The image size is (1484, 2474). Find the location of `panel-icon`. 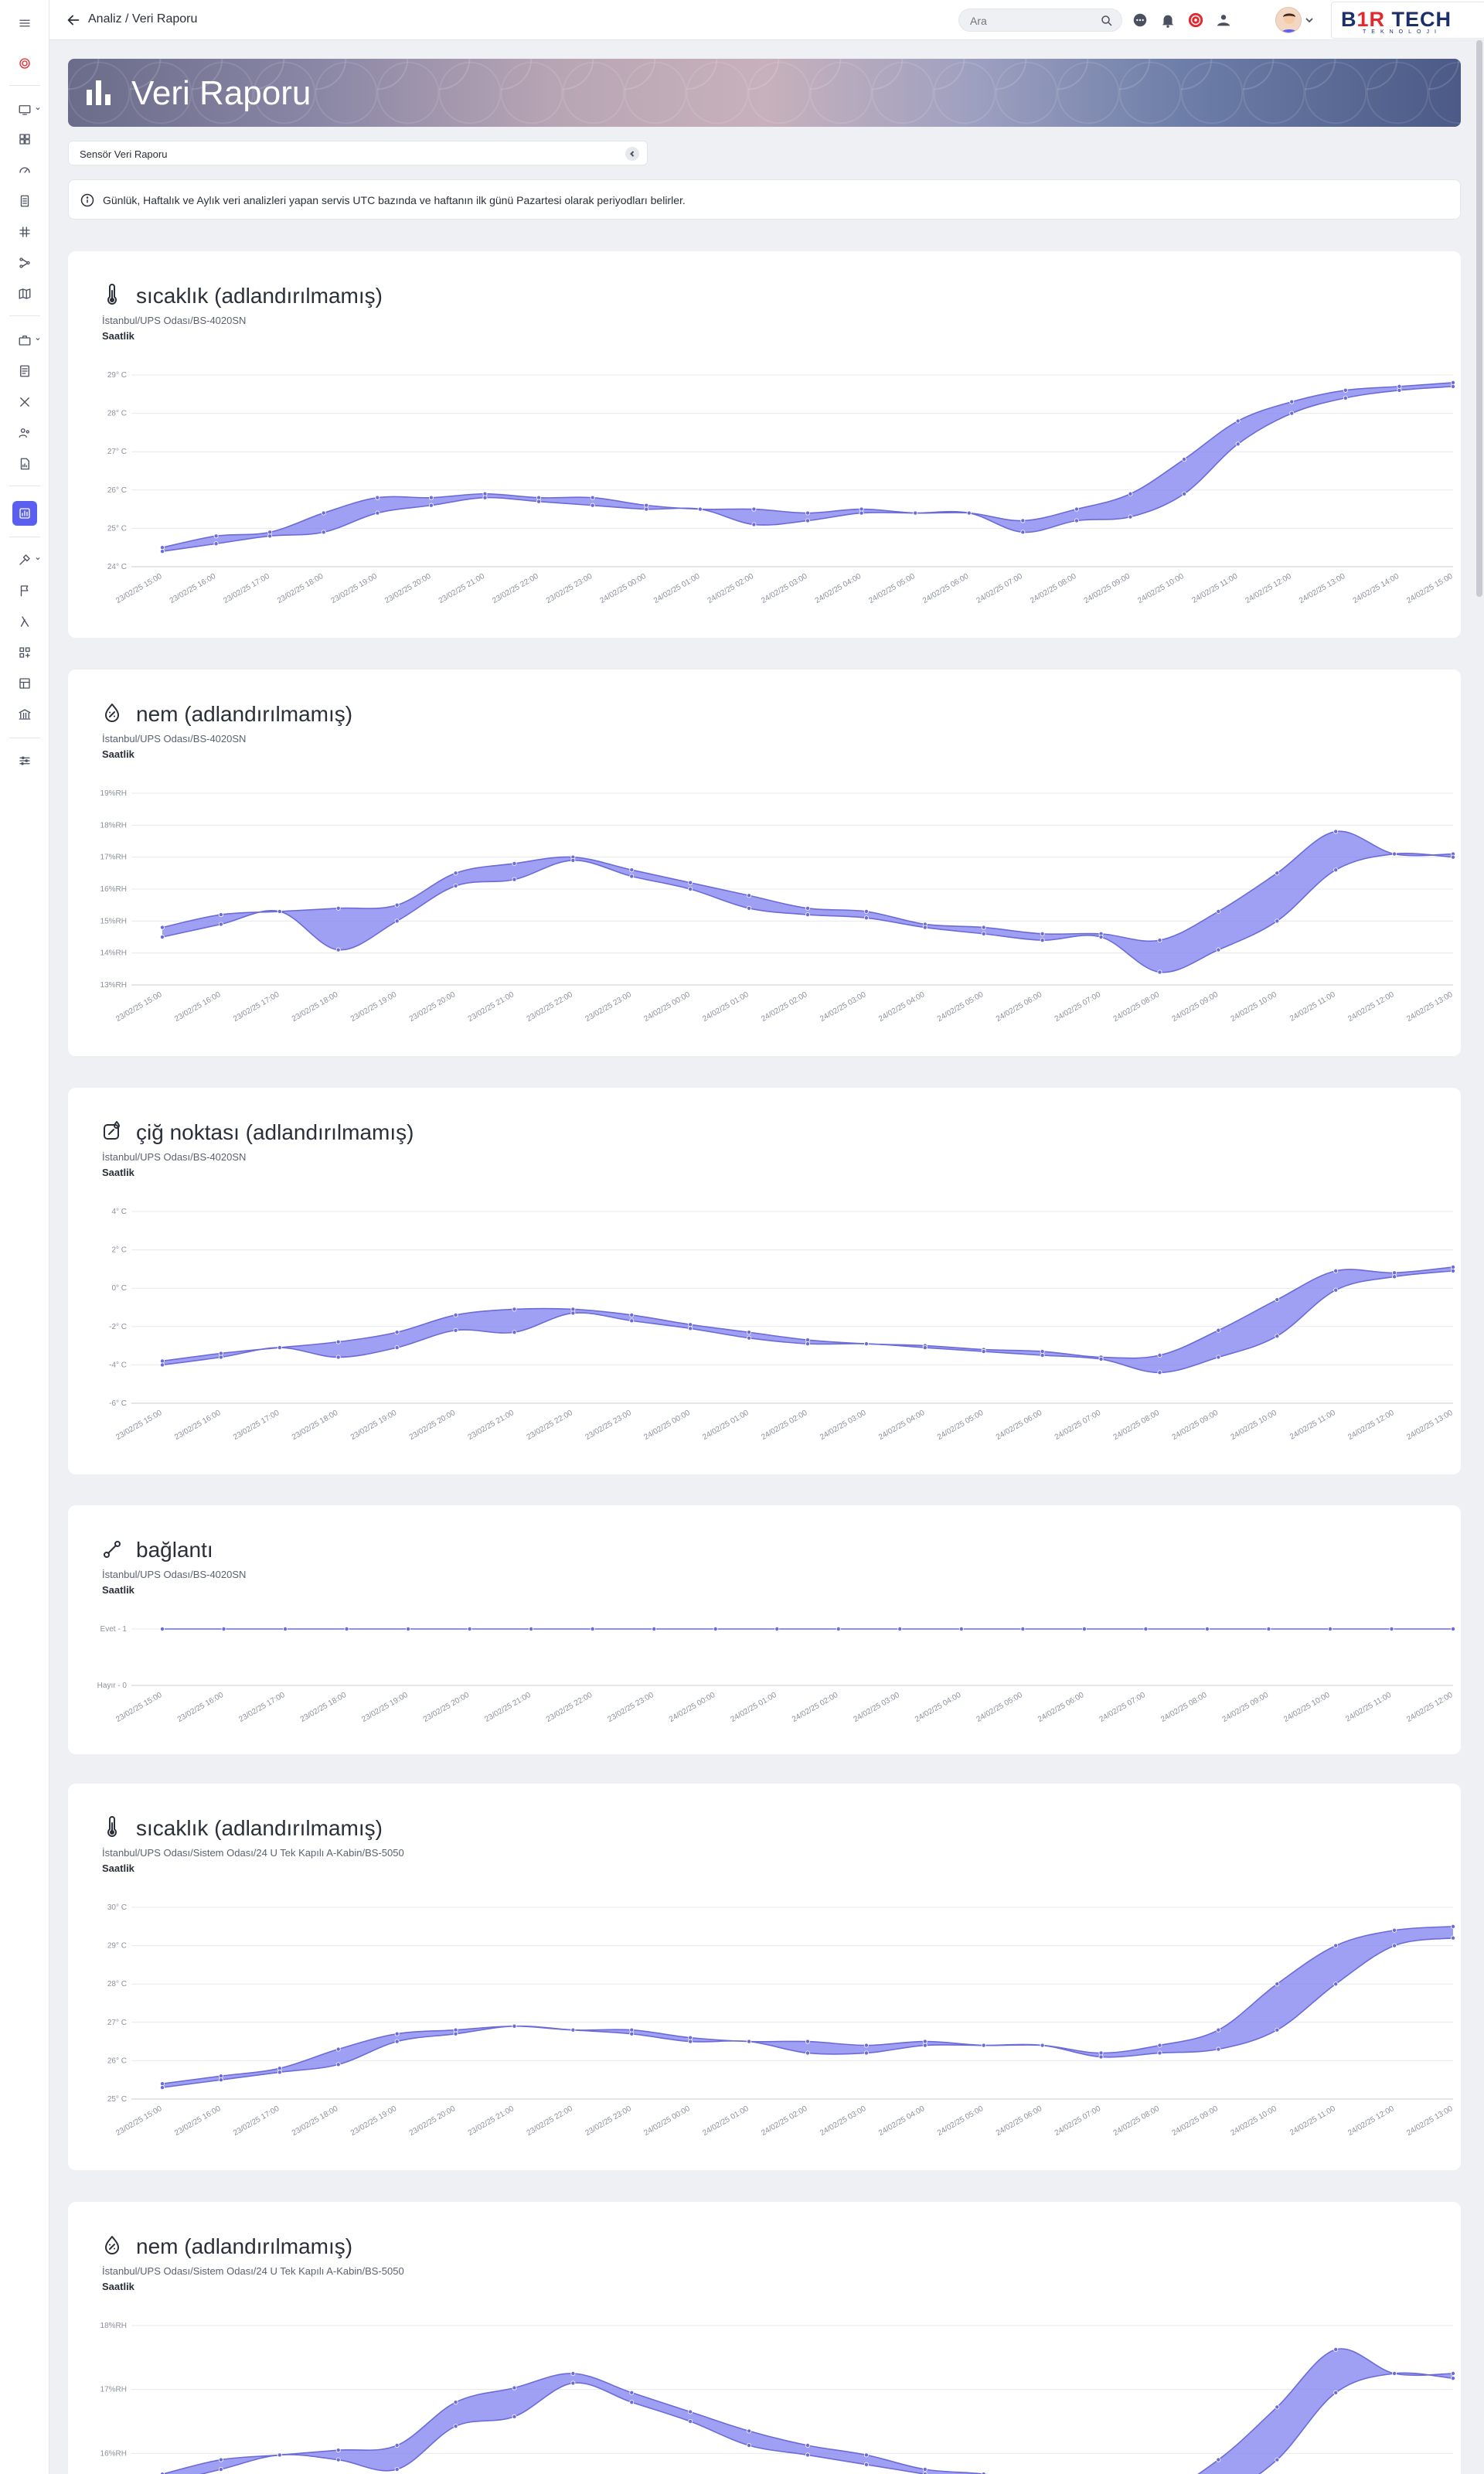

panel-icon is located at coordinates (24, 683).